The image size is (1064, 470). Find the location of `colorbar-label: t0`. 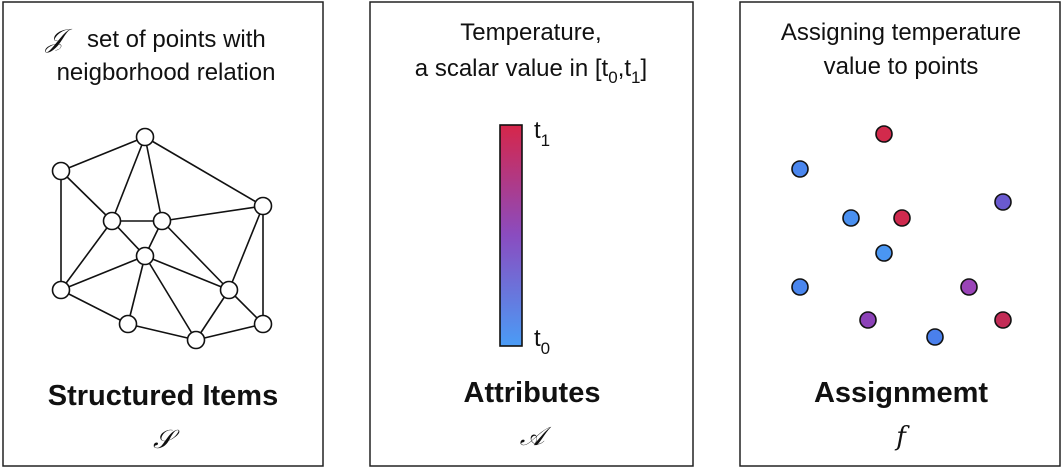

colorbar-label: t0 is located at coordinates (542, 341).